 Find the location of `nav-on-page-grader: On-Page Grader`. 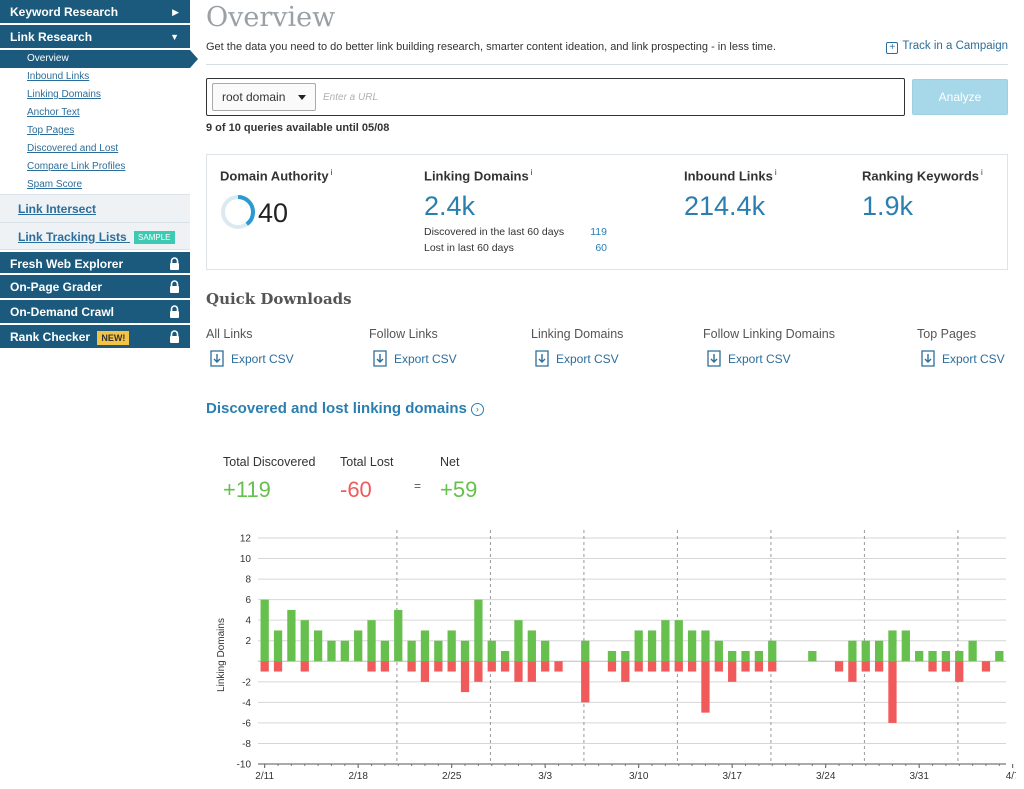

nav-on-page-grader: On-Page Grader is located at coordinates (95, 287).